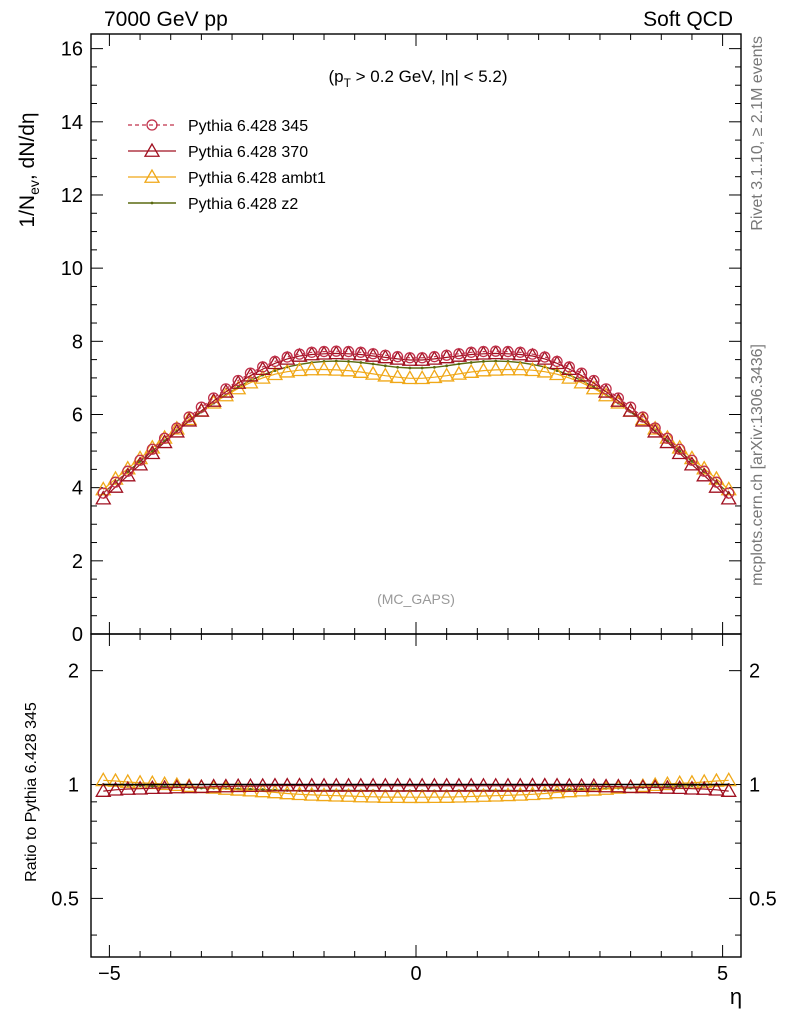 Image resolution: width=786 pixels, height=1024 pixels. What do you see at coordinates (722, 974) in the screenshot?
I see `x-tick-label: 5` at bounding box center [722, 974].